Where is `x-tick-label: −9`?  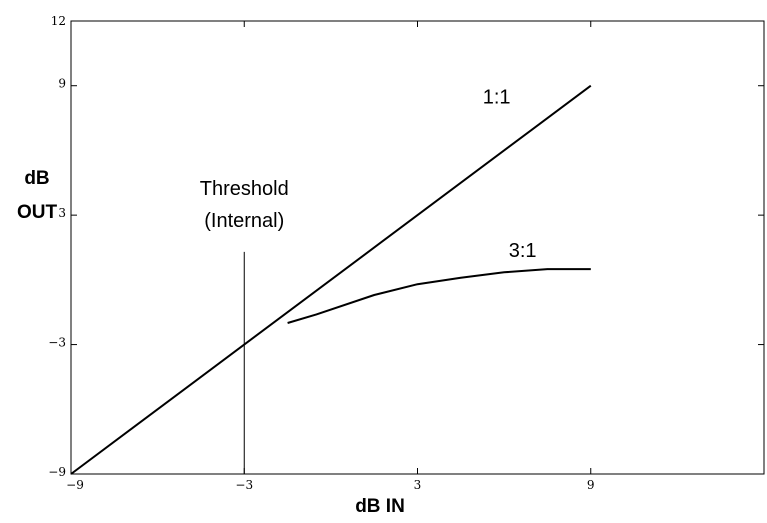
x-tick-label: −9 is located at coordinates (75, 485).